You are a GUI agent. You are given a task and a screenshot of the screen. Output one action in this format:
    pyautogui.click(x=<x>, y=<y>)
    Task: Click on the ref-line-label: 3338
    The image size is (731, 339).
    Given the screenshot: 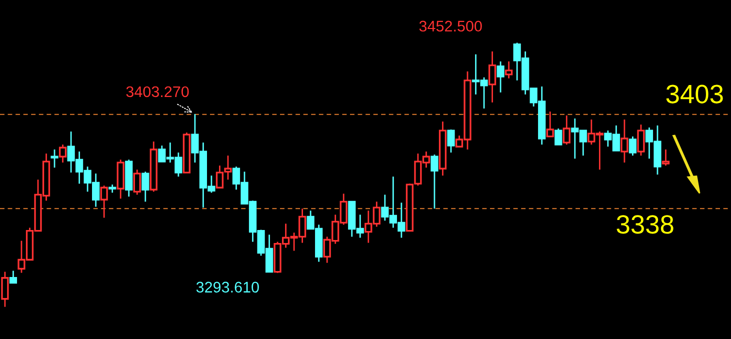 What is the action you would take?
    pyautogui.click(x=645, y=224)
    